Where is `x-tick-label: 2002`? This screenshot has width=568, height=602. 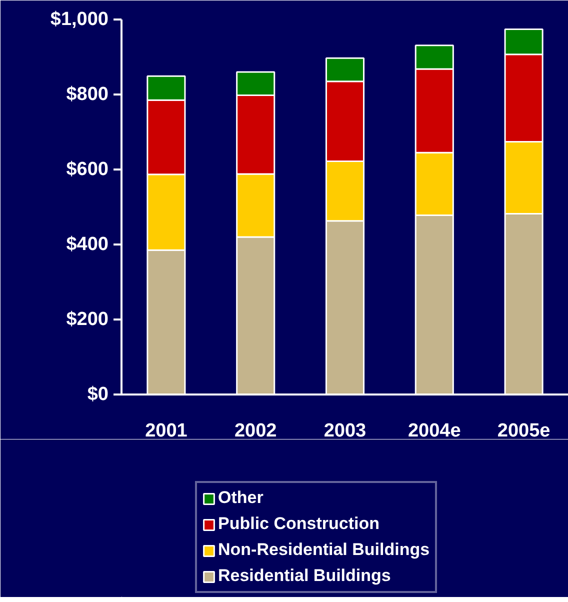 x-tick-label: 2002 is located at coordinates (255, 431).